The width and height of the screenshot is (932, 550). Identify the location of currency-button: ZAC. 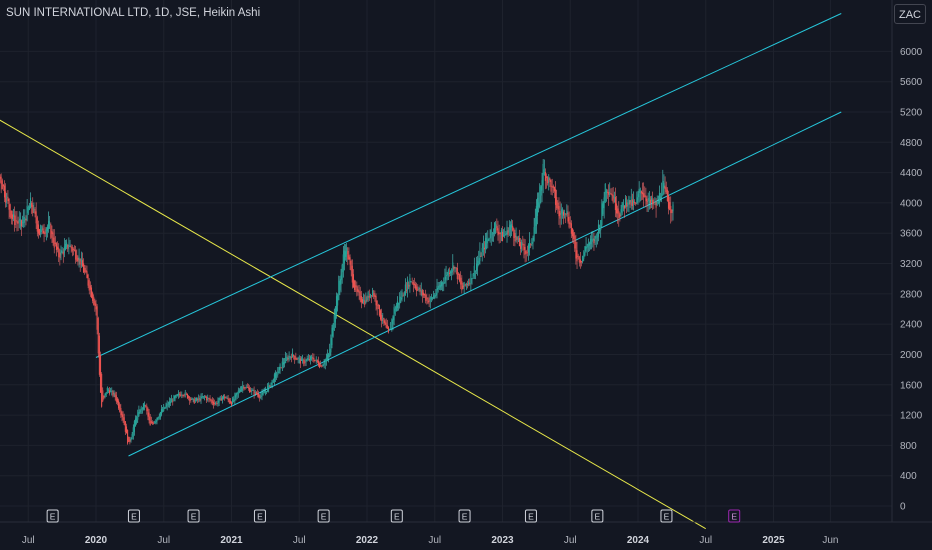
(910, 14).